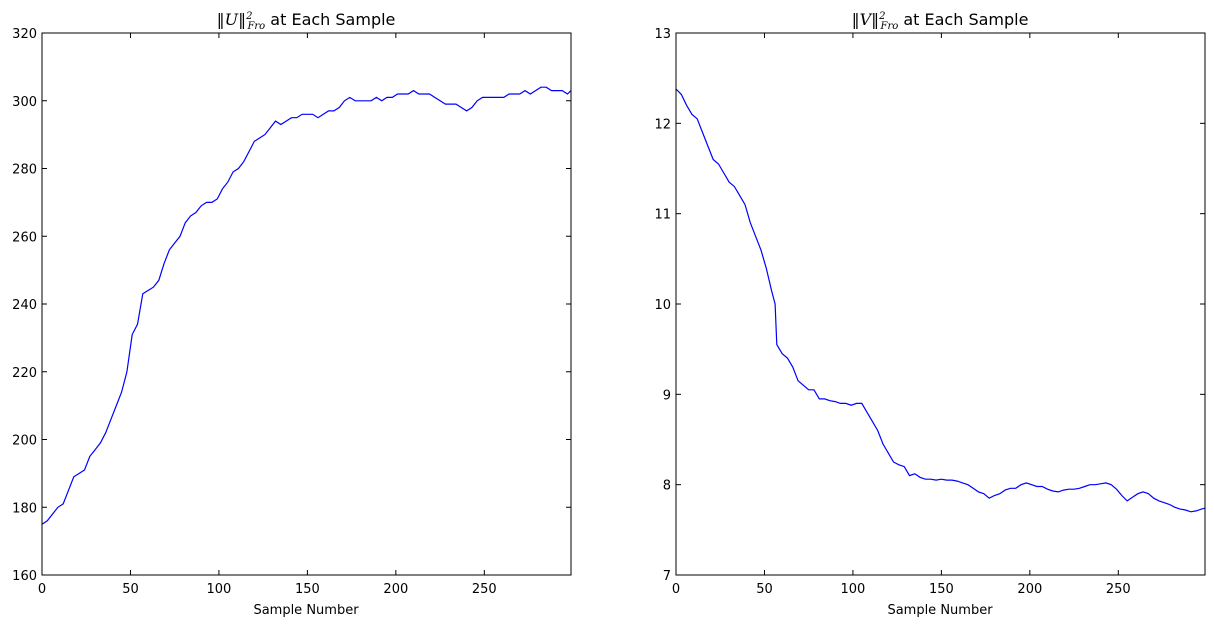 The image size is (1214, 626). Describe the element at coordinates (889, 26) in the screenshot. I see `title-sub-v: Fro` at that location.